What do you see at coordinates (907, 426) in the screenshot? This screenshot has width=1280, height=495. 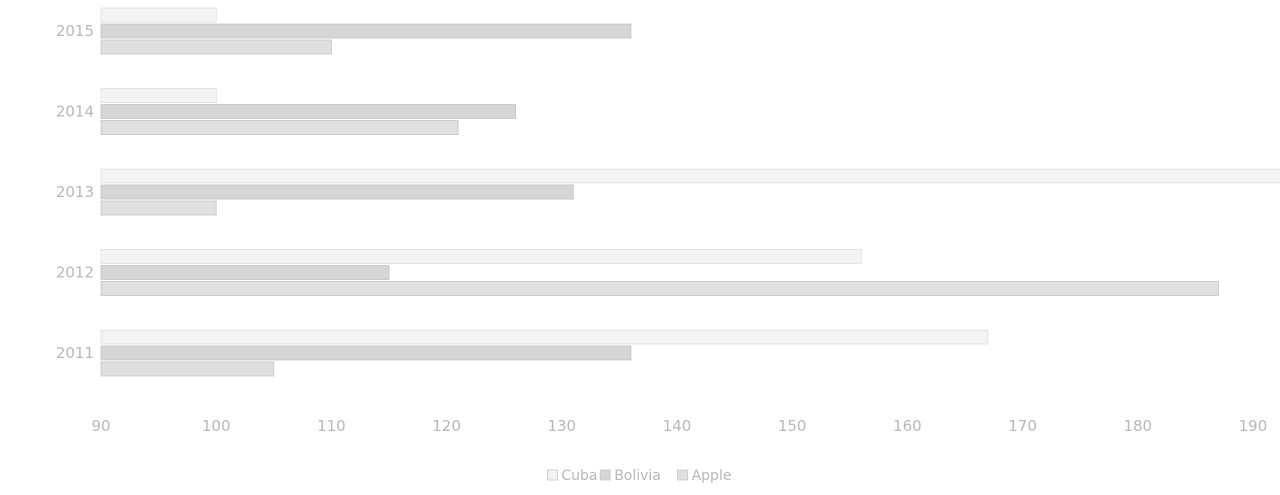 I see `x-tick-label-160: 160` at bounding box center [907, 426].